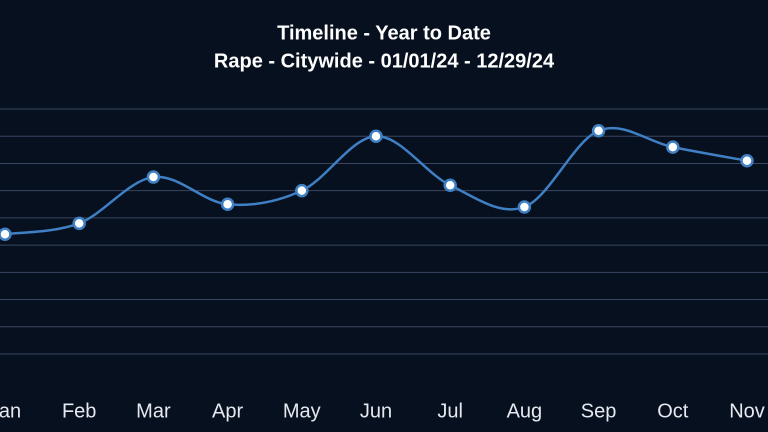  I want to click on x-tick-label: Oct, so click(673, 411).